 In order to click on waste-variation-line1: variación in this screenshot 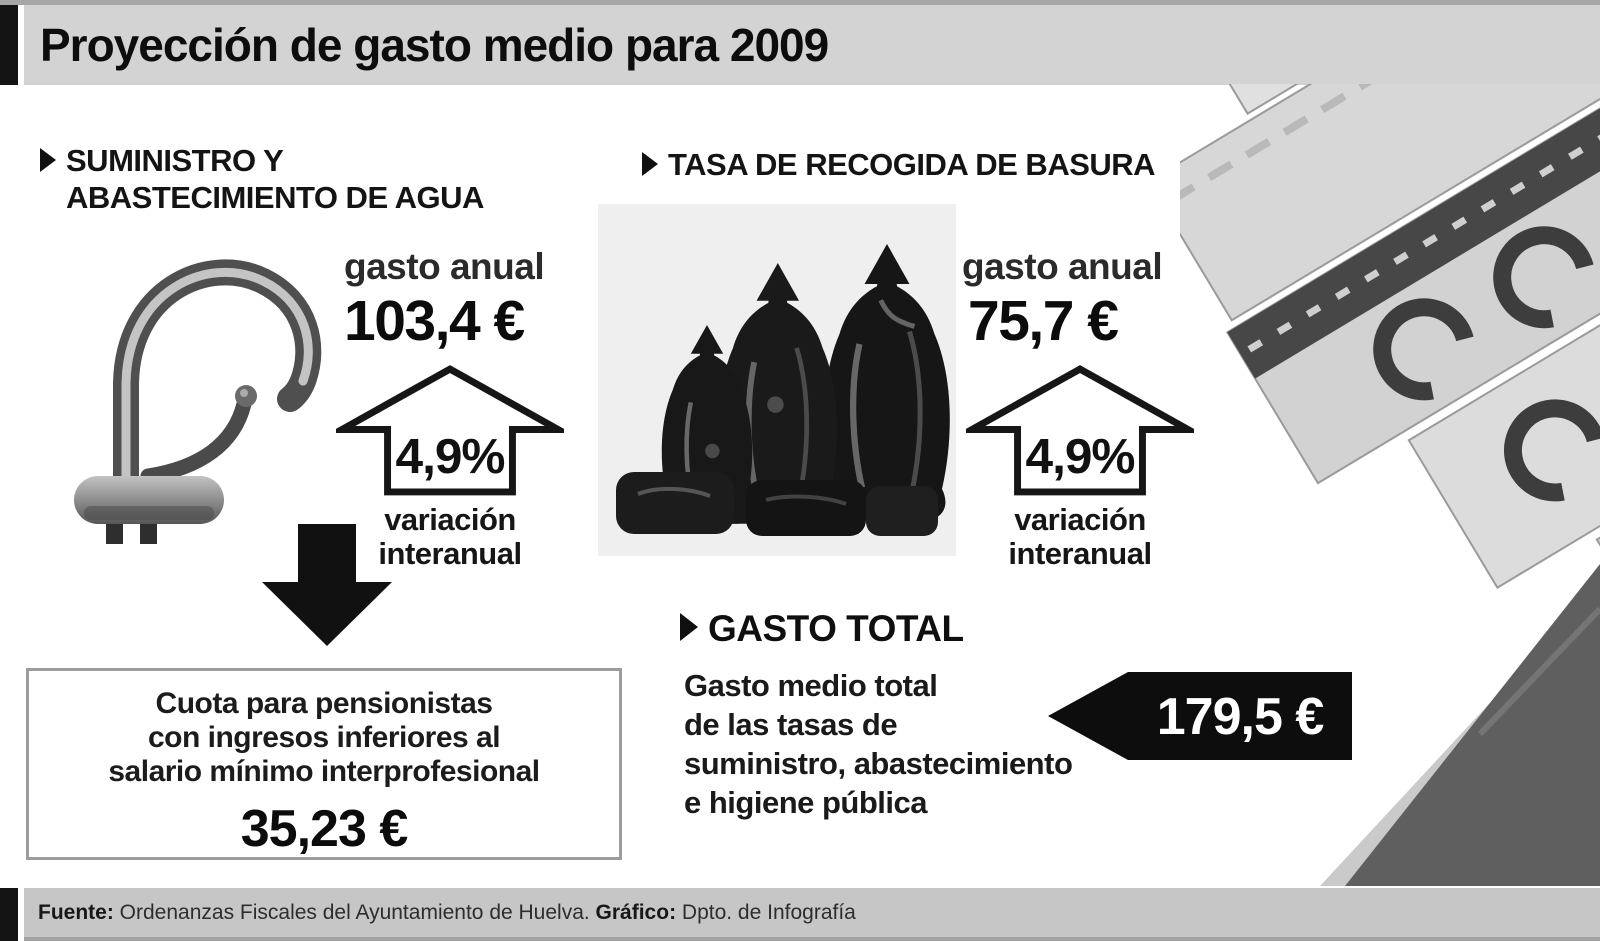, I will do `click(1080, 519)`.